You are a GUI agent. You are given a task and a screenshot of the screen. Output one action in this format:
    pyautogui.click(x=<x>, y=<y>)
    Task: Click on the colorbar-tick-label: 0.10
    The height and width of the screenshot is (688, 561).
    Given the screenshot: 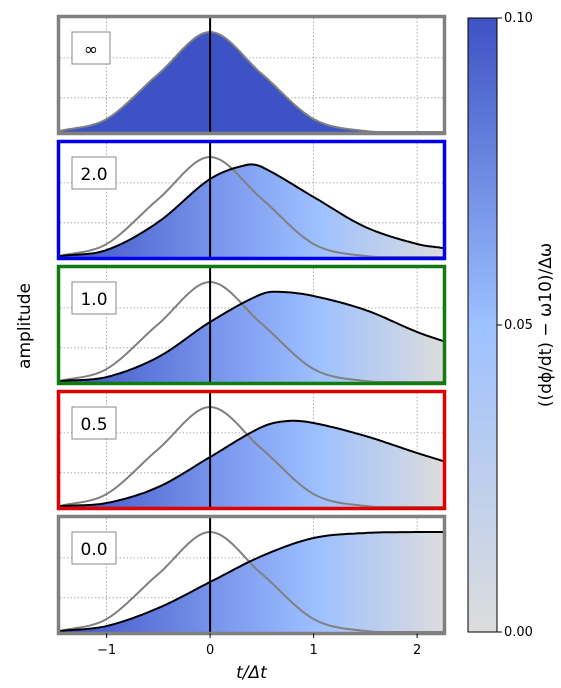 What is the action you would take?
    pyautogui.click(x=518, y=18)
    